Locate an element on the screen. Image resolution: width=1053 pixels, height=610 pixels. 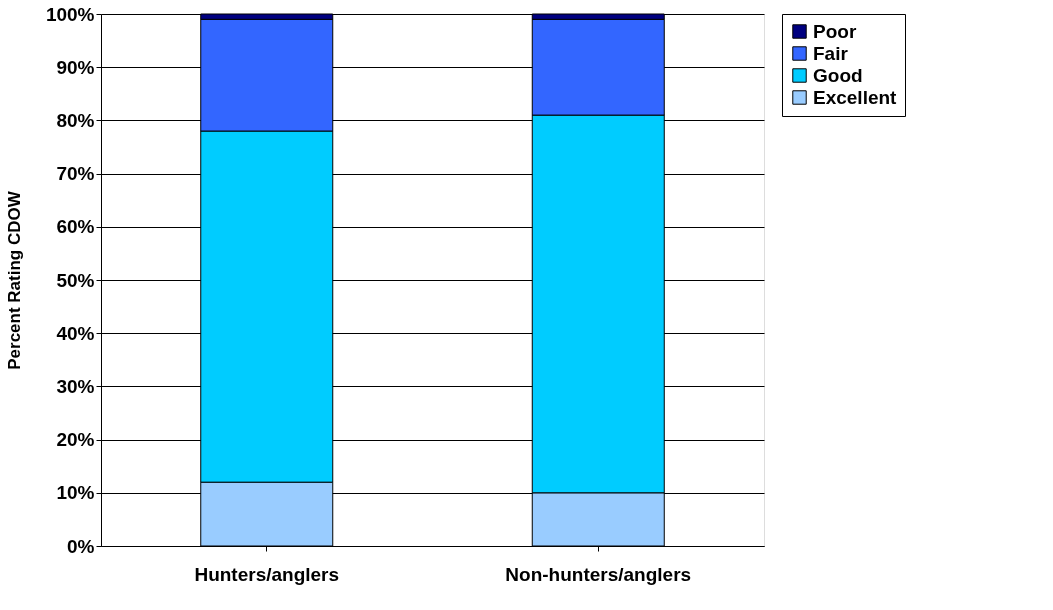
y-tick-label: 50% is located at coordinates (75, 280).